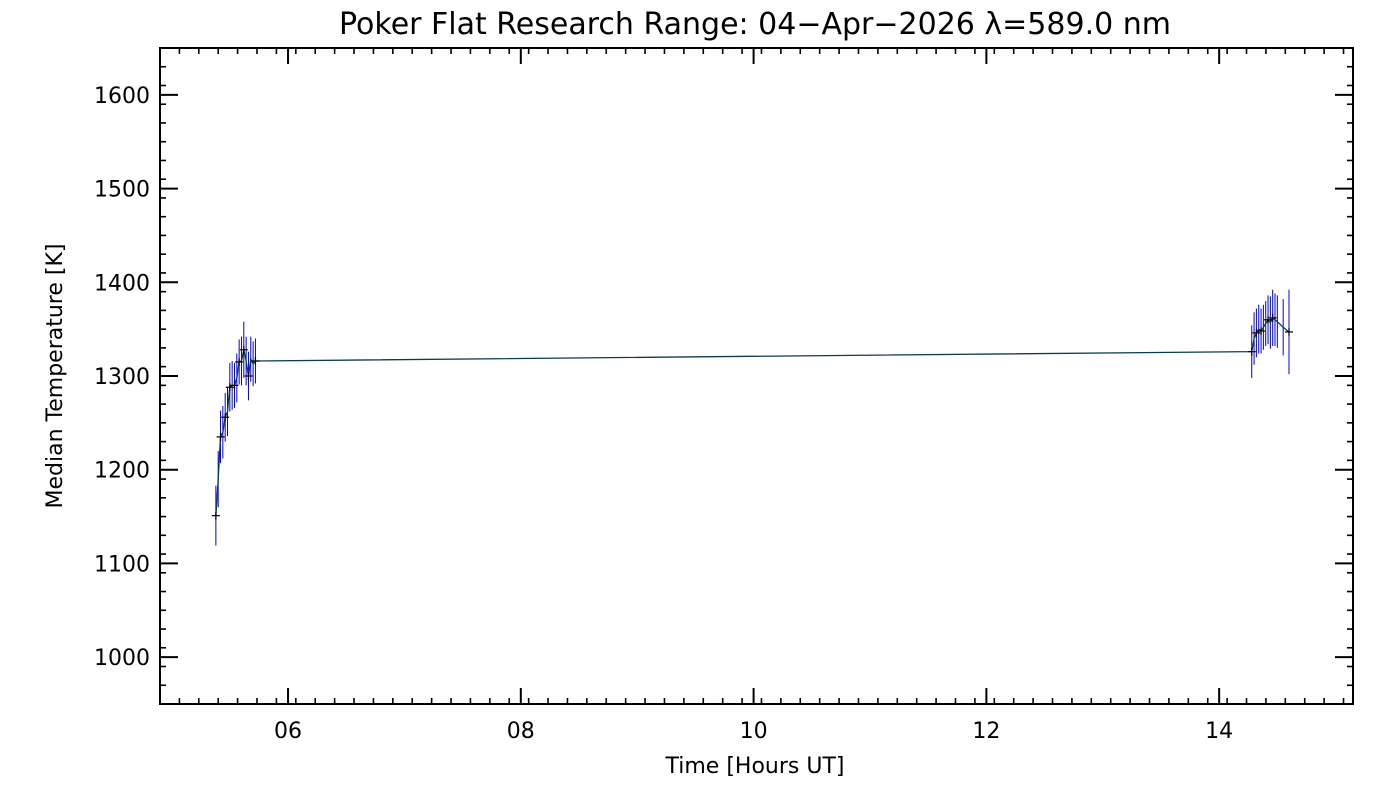 Image resolution: width=1400 pixels, height=800 pixels. Describe the element at coordinates (122, 190) in the screenshot. I see `y-tick-label: 1500` at that location.